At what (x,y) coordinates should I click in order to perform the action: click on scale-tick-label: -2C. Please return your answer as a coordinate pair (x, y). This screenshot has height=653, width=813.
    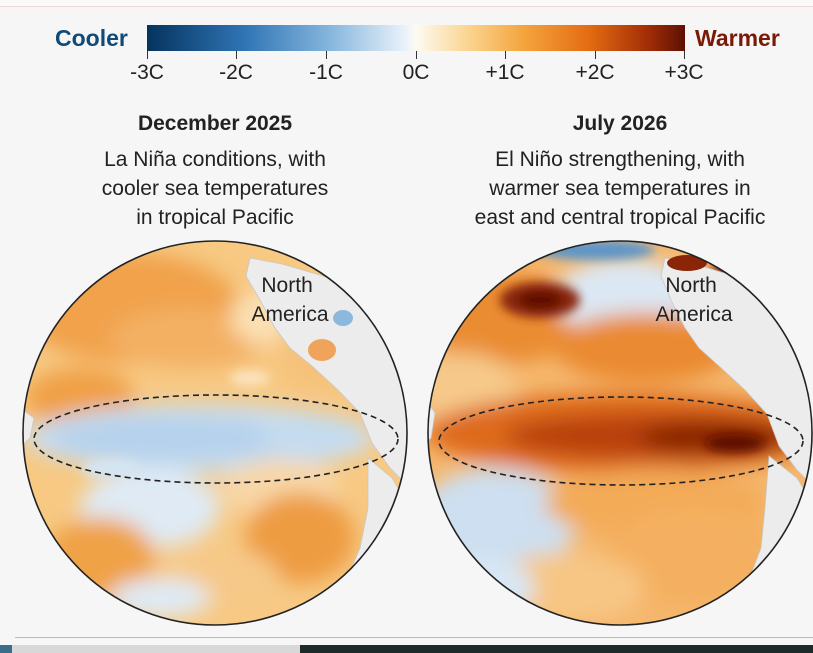
    Looking at the image, I should click on (236, 72).